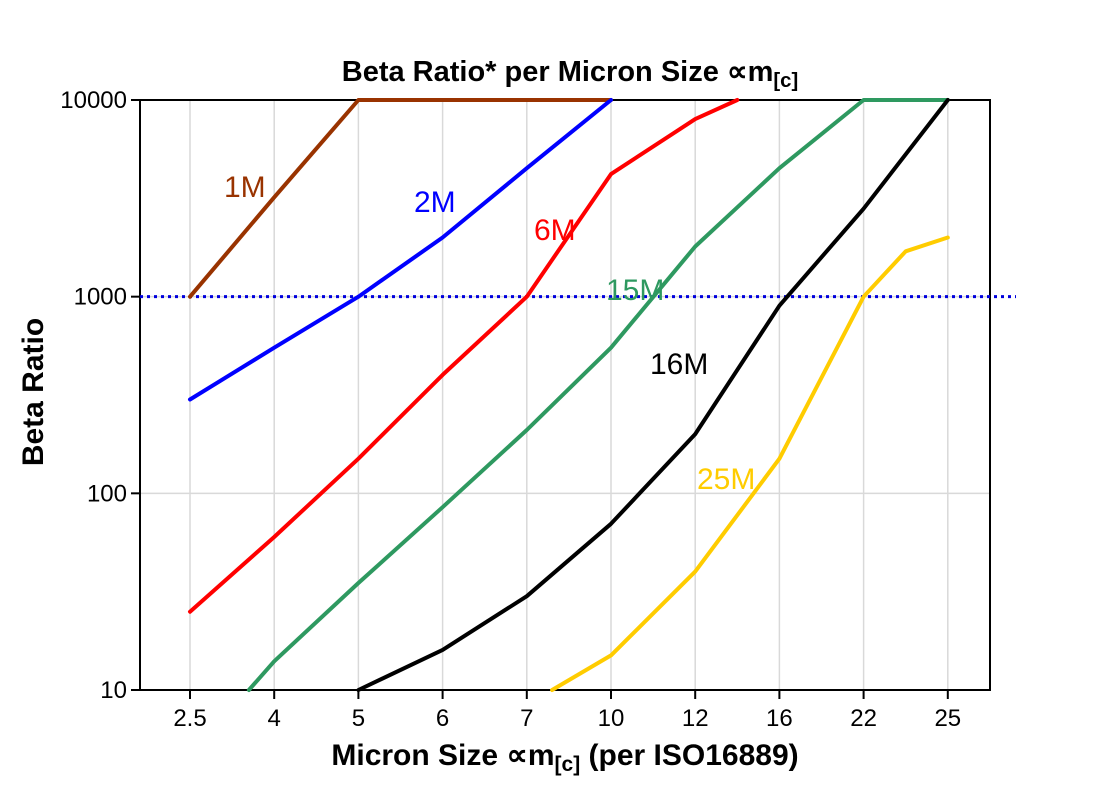 This screenshot has width=1096, height=804. I want to click on series-label-15M: 15M, so click(635, 290).